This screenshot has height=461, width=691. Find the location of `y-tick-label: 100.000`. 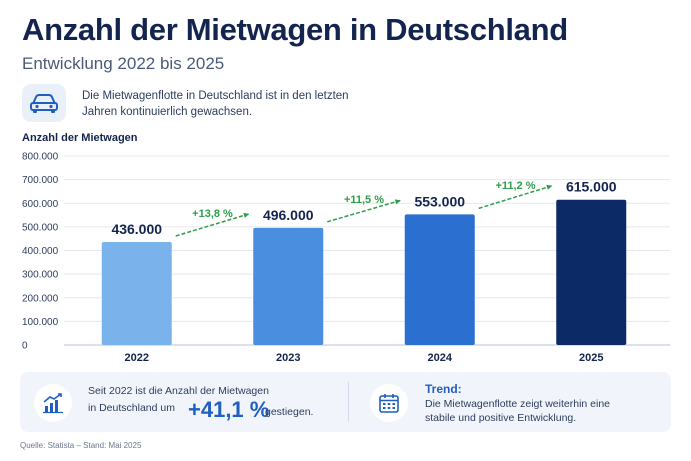

y-tick-label: 100.000 is located at coordinates (40, 322).